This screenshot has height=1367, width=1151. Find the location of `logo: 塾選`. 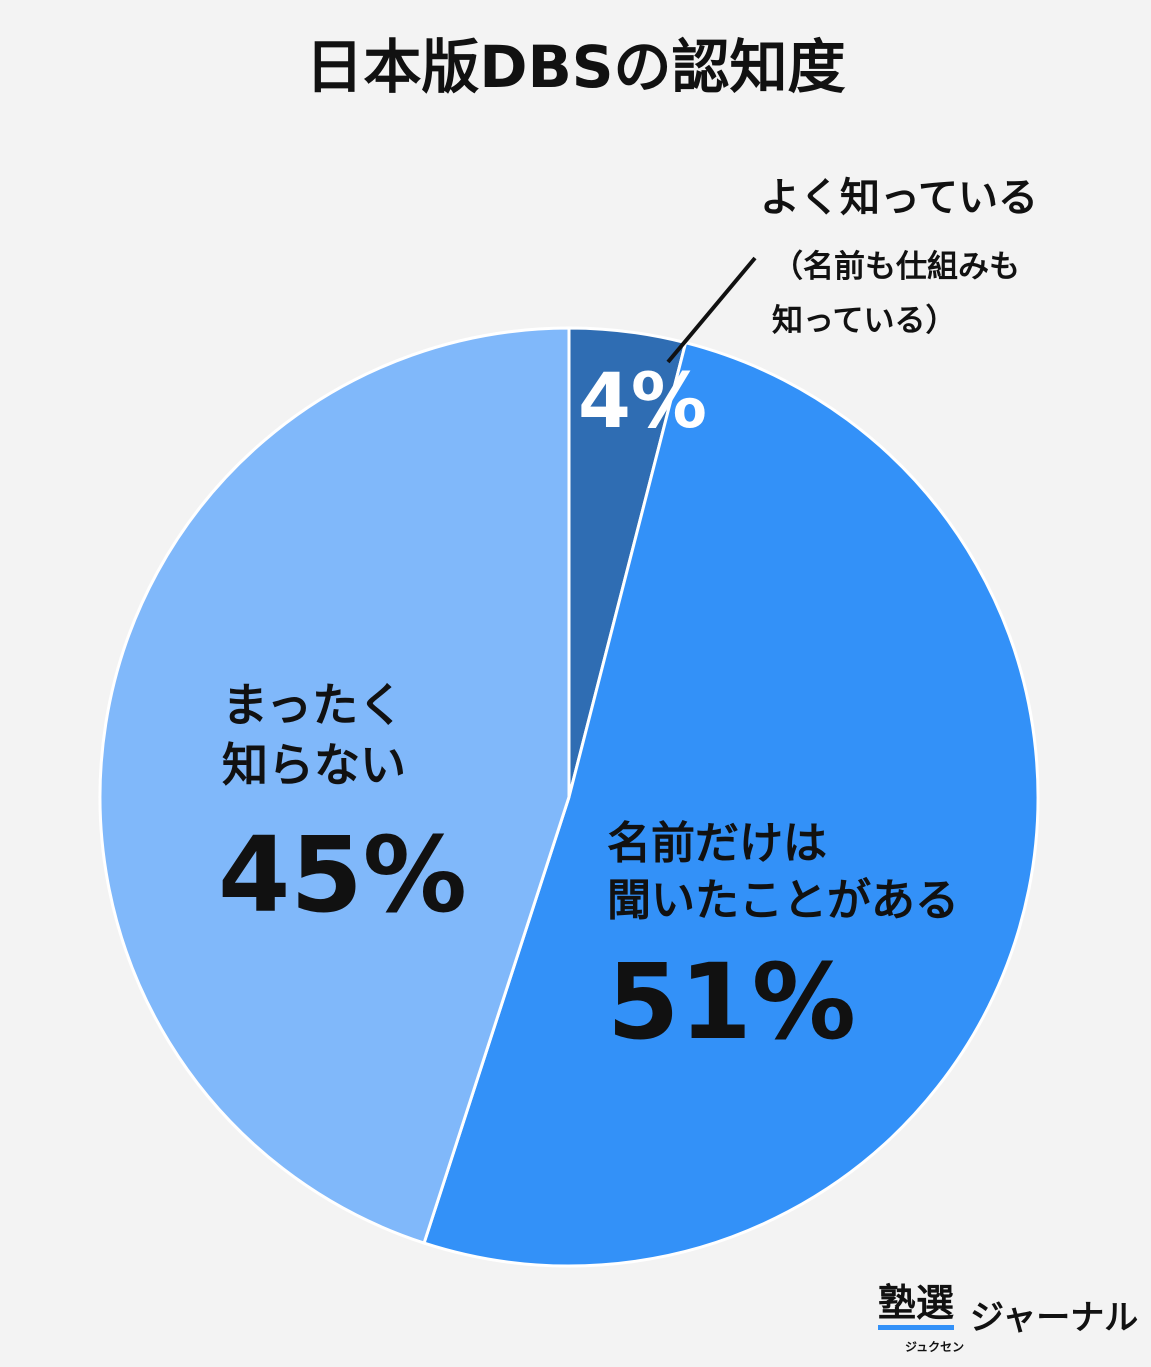

logo: 塾選 is located at coordinates (916, 1306).